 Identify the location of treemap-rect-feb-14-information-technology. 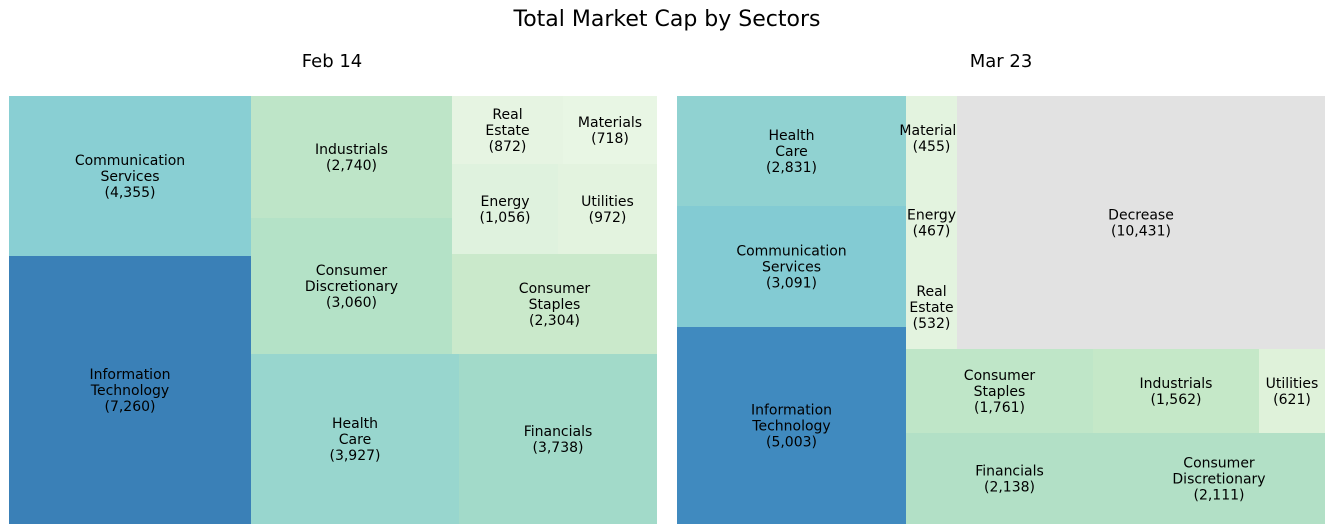
(130, 390).